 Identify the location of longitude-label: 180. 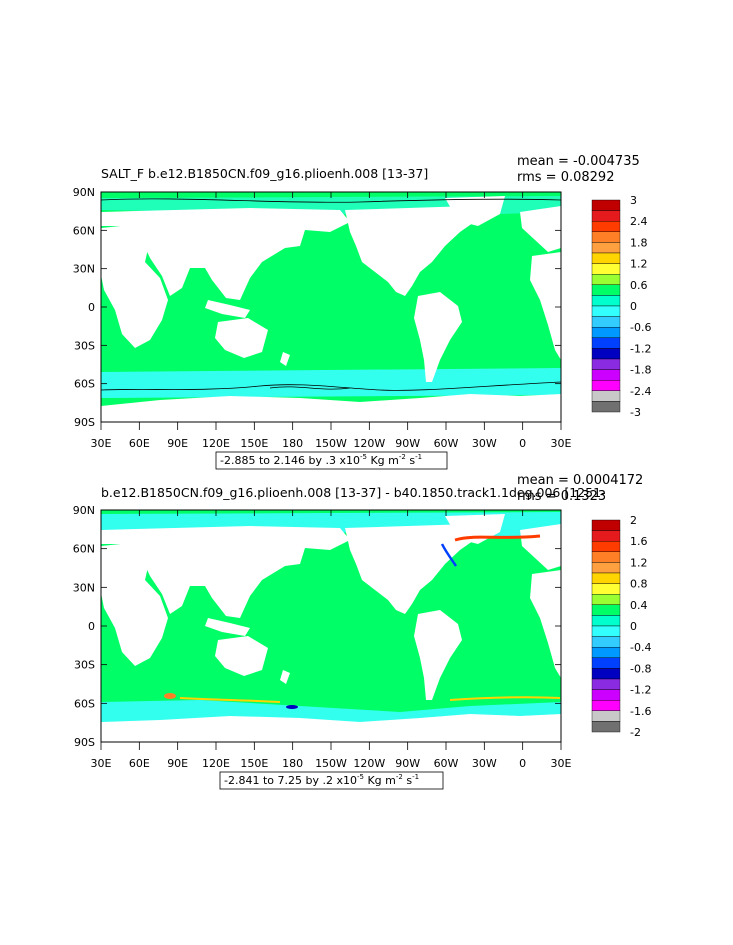
(292, 443).